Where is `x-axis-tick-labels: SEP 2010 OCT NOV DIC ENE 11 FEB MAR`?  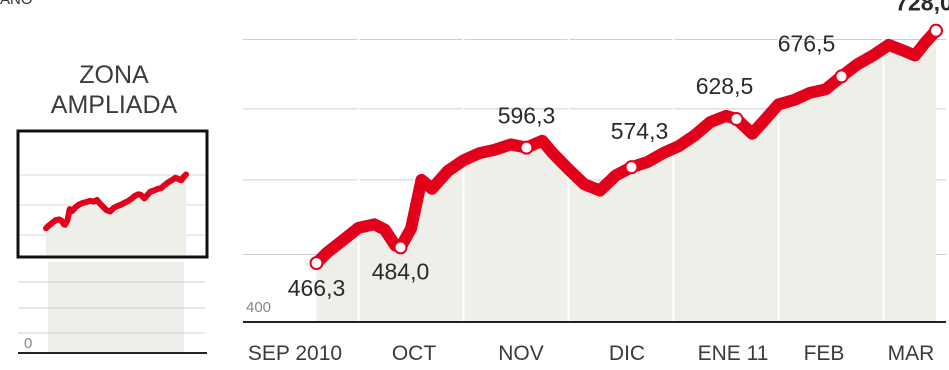
x-axis-tick-labels: SEP 2010 OCT NOV DIC ENE 11 FEB MAR is located at coordinates (591, 353).